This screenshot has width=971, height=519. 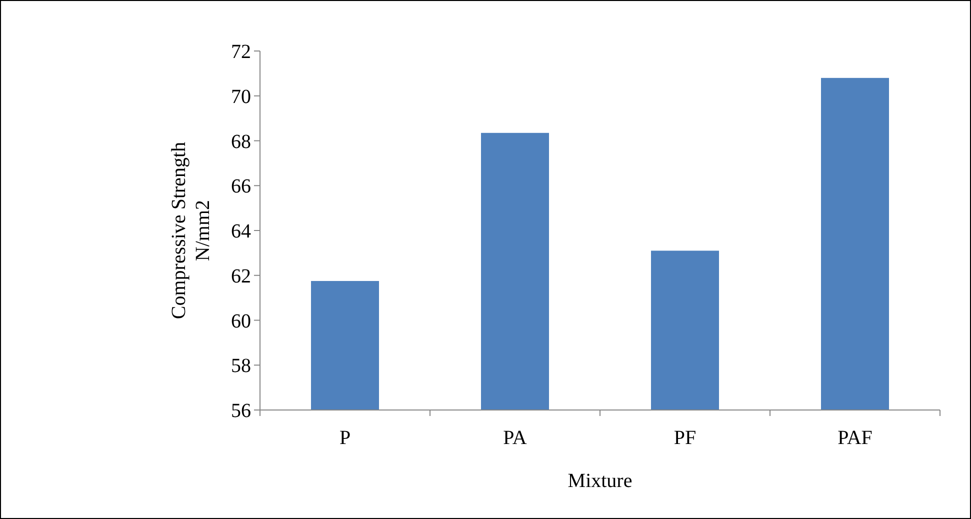 I want to click on y-tick-label: 66, so click(x=241, y=187).